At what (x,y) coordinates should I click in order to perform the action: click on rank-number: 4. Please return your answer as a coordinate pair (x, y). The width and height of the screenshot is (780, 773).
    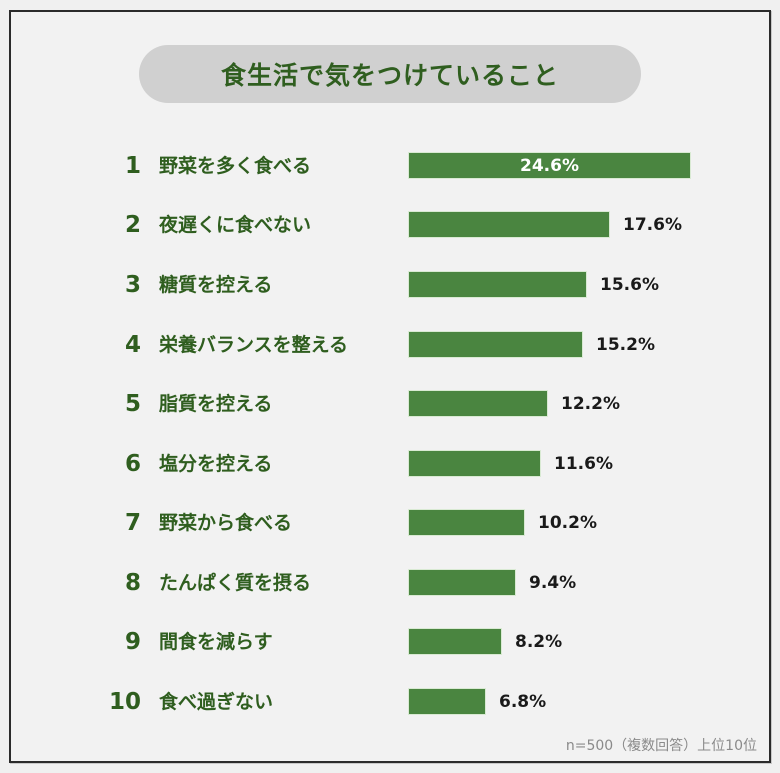
    Looking at the image, I should click on (132, 345).